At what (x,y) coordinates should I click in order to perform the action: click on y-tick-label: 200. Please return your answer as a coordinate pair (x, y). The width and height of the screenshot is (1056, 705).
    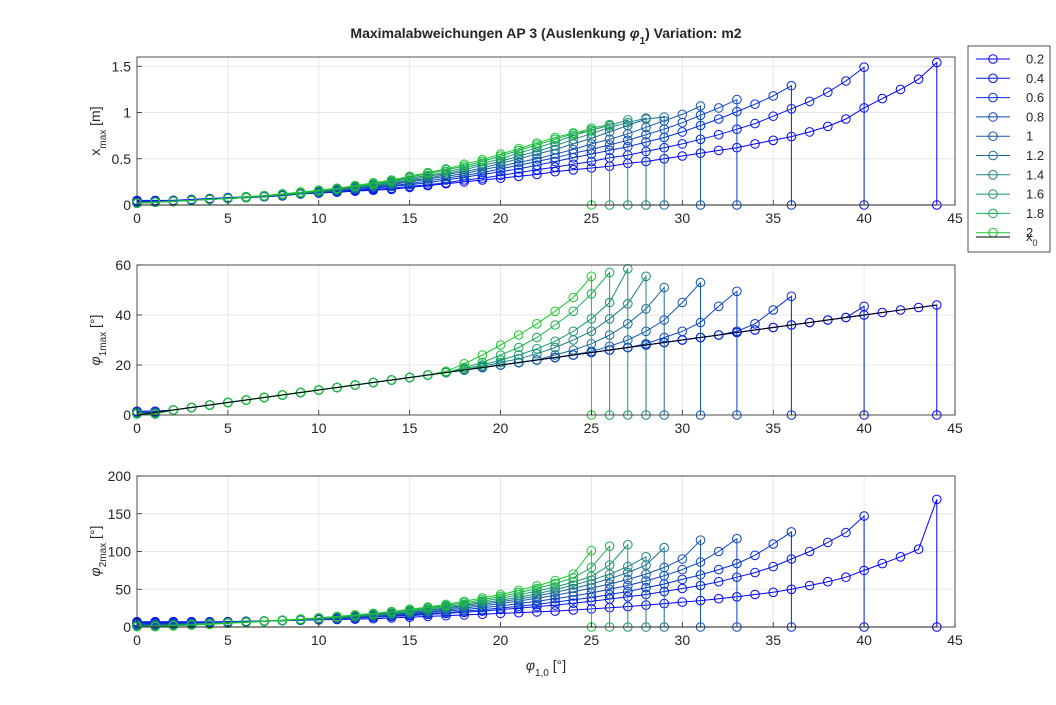
    Looking at the image, I should click on (120, 476).